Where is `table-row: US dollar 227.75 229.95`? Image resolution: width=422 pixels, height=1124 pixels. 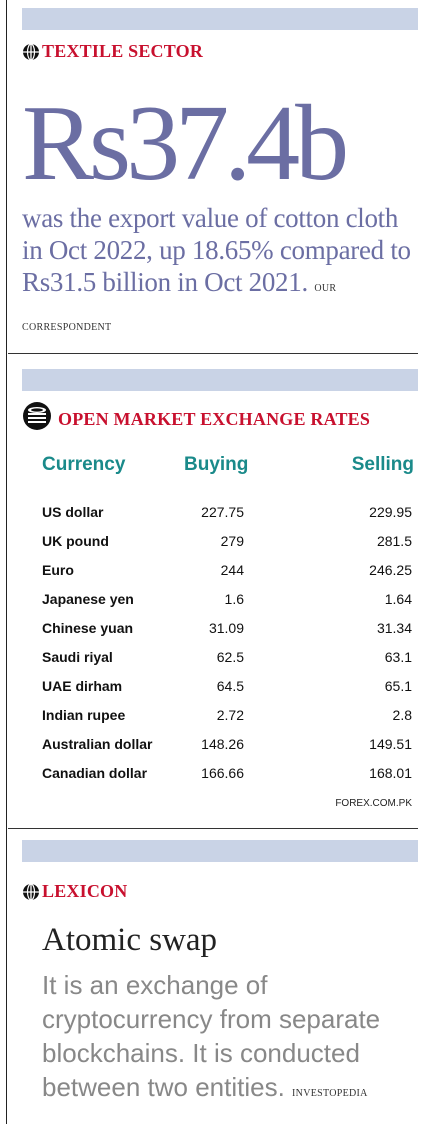
table-row: US dollar 227.75 229.95 is located at coordinates (219, 517).